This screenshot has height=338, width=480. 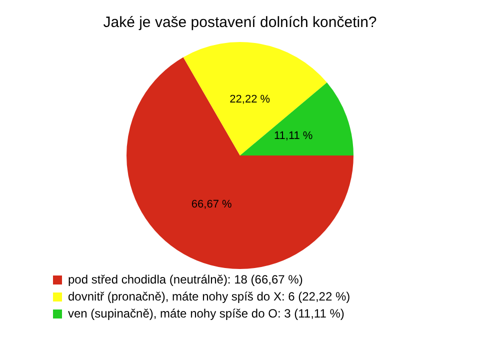 What do you see at coordinates (293, 136) in the screenshot?
I see `data-label: 11,11 %` at bounding box center [293, 136].